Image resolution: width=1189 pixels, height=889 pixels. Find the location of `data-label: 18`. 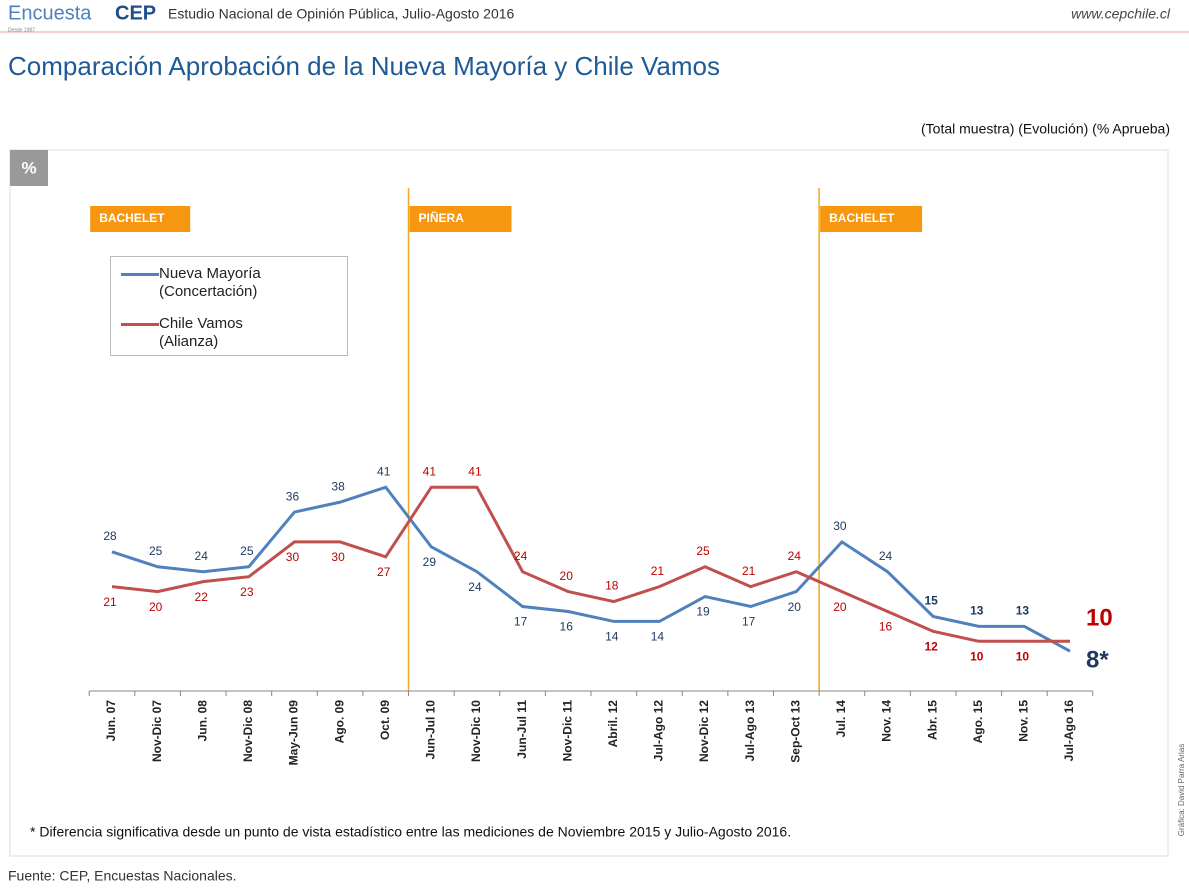

data-label: 18 is located at coordinates (612, 586).